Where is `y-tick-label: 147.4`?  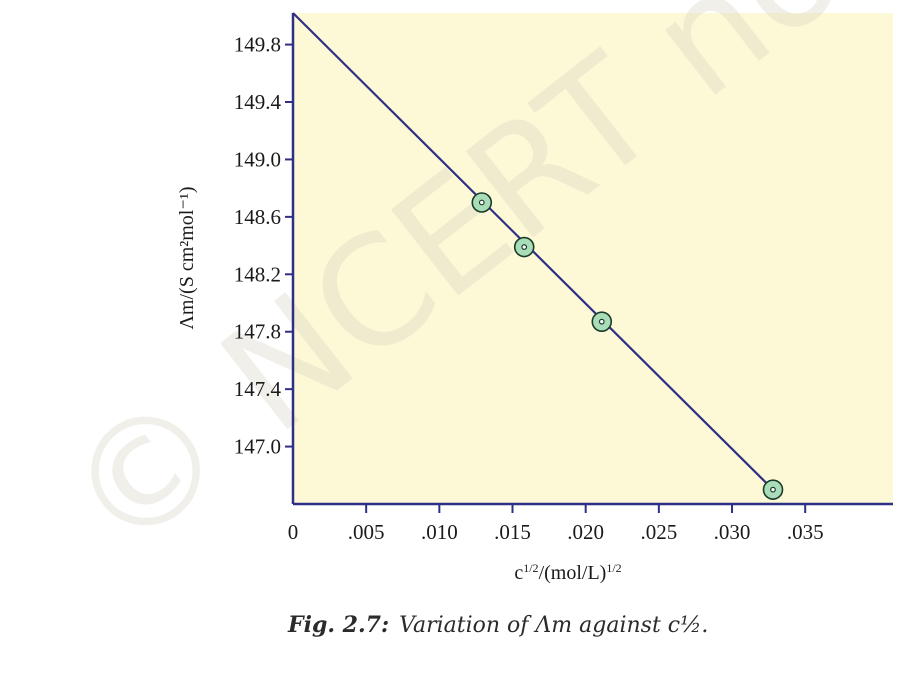 y-tick-label: 147.4 is located at coordinates (258, 389).